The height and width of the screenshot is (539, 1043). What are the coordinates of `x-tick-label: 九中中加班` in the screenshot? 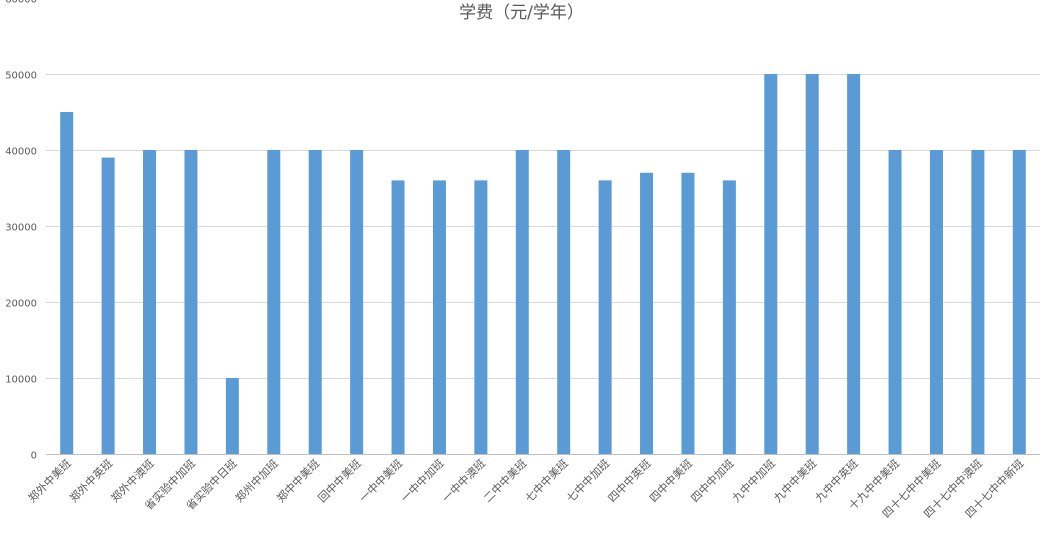 It's located at (754, 481).